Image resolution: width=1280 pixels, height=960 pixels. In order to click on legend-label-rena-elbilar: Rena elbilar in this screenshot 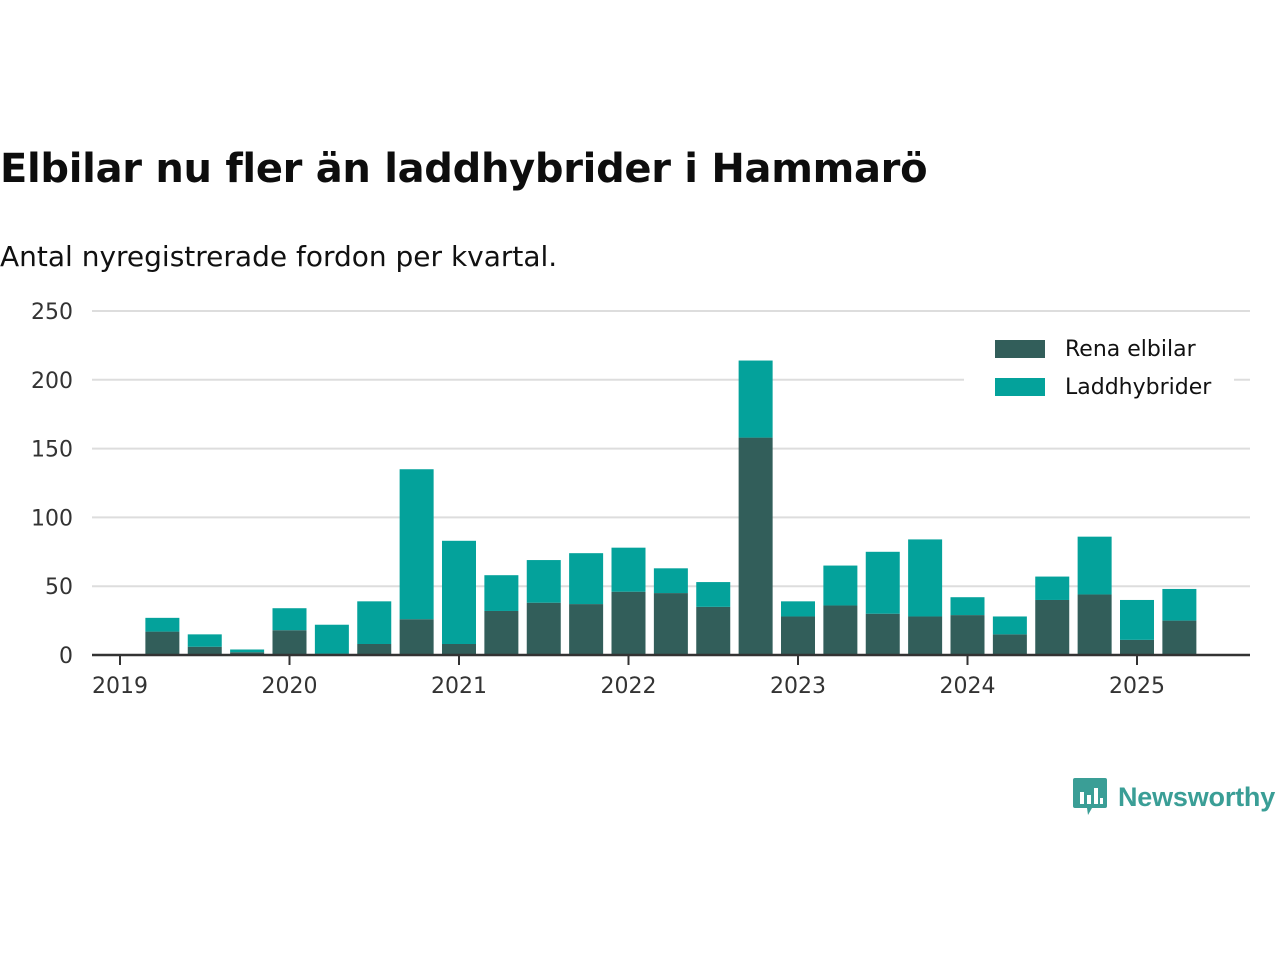, I will do `click(1131, 349)`.